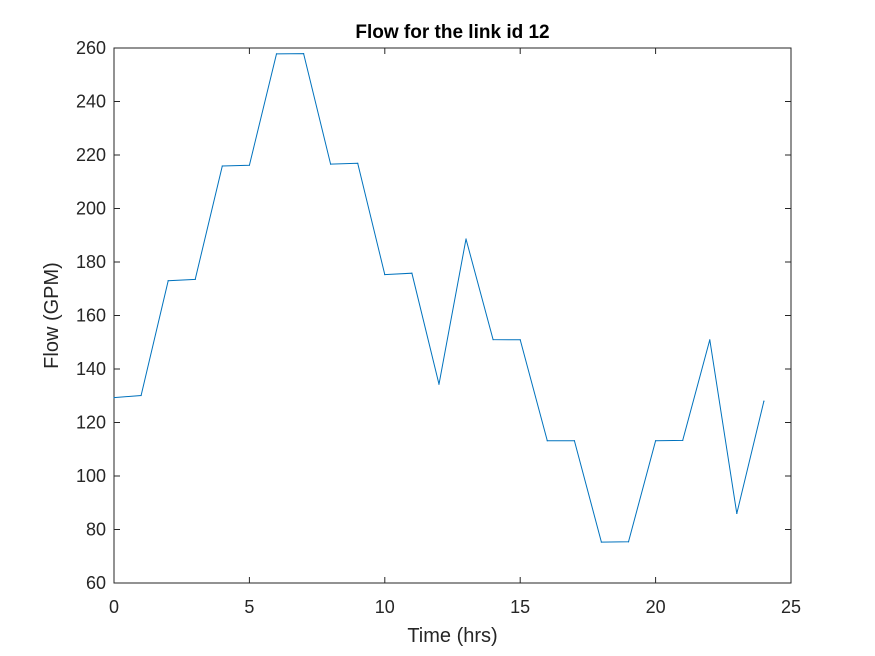 The width and height of the screenshot is (875, 656). What do you see at coordinates (114, 607) in the screenshot?
I see `x-tick-label: 0` at bounding box center [114, 607].